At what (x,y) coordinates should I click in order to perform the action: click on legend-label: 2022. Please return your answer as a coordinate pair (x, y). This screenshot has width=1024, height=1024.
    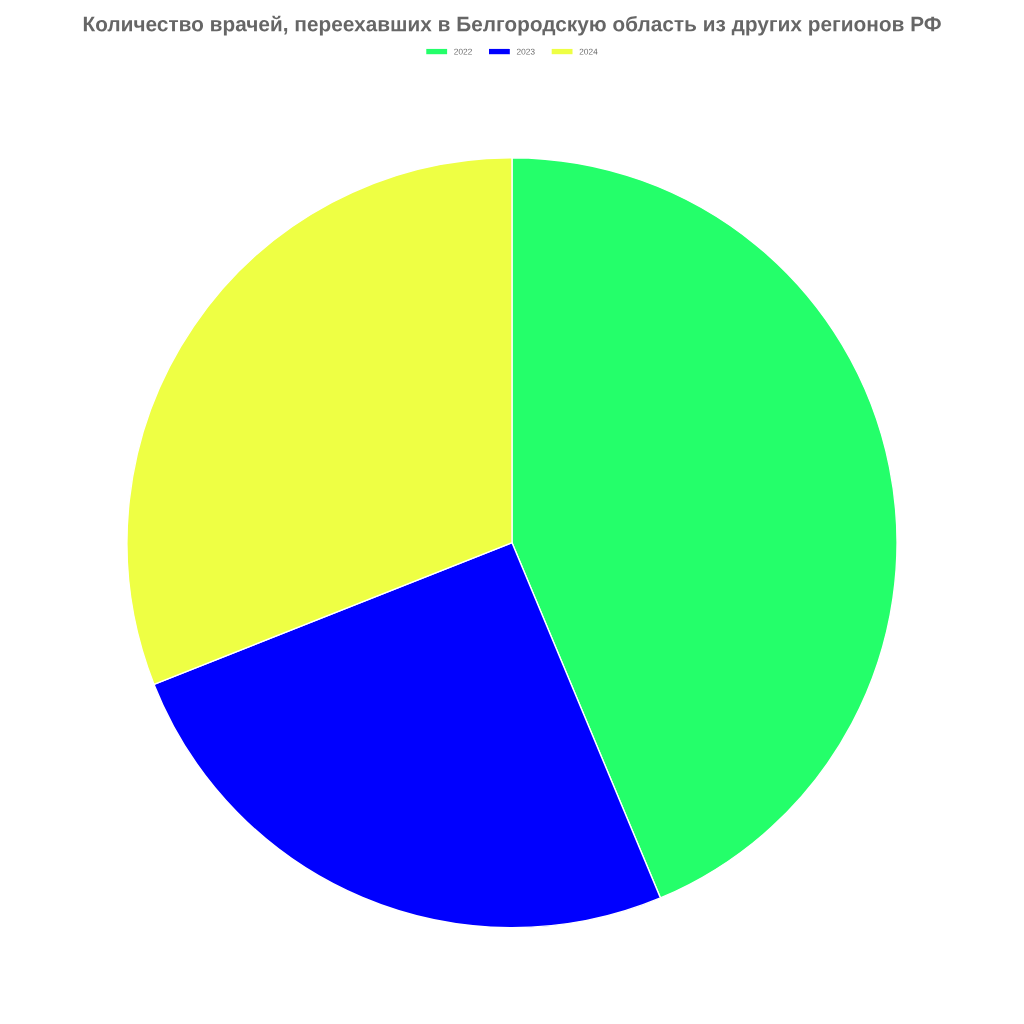
    Looking at the image, I should click on (463, 51).